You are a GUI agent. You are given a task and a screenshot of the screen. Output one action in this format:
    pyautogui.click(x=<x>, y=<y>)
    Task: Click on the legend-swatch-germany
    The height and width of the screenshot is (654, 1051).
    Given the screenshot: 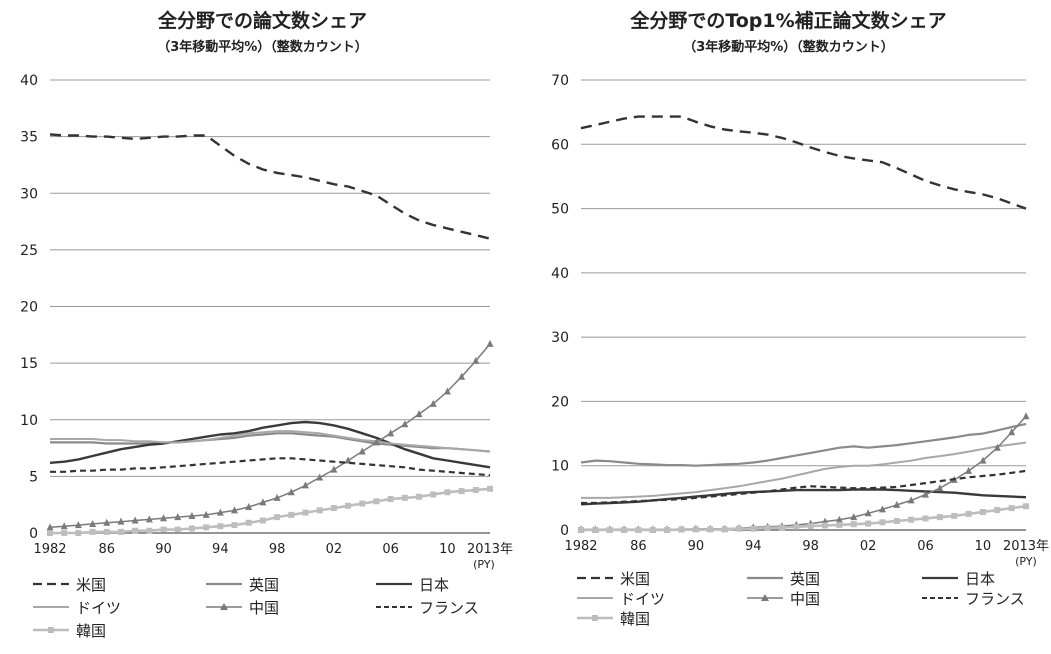 What is the action you would take?
    pyautogui.click(x=595, y=598)
    